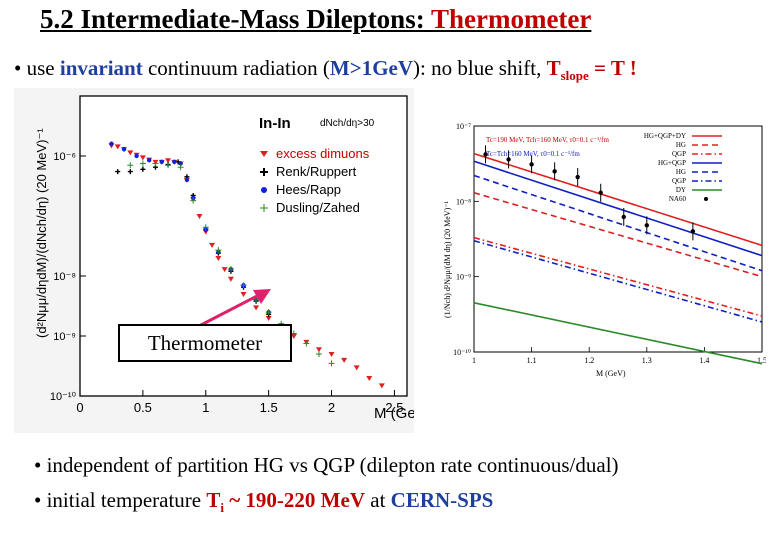 The image size is (780, 540). Describe the element at coordinates (316, 171) in the screenshot. I see `legend-label: Renk/Ruppert` at that location.